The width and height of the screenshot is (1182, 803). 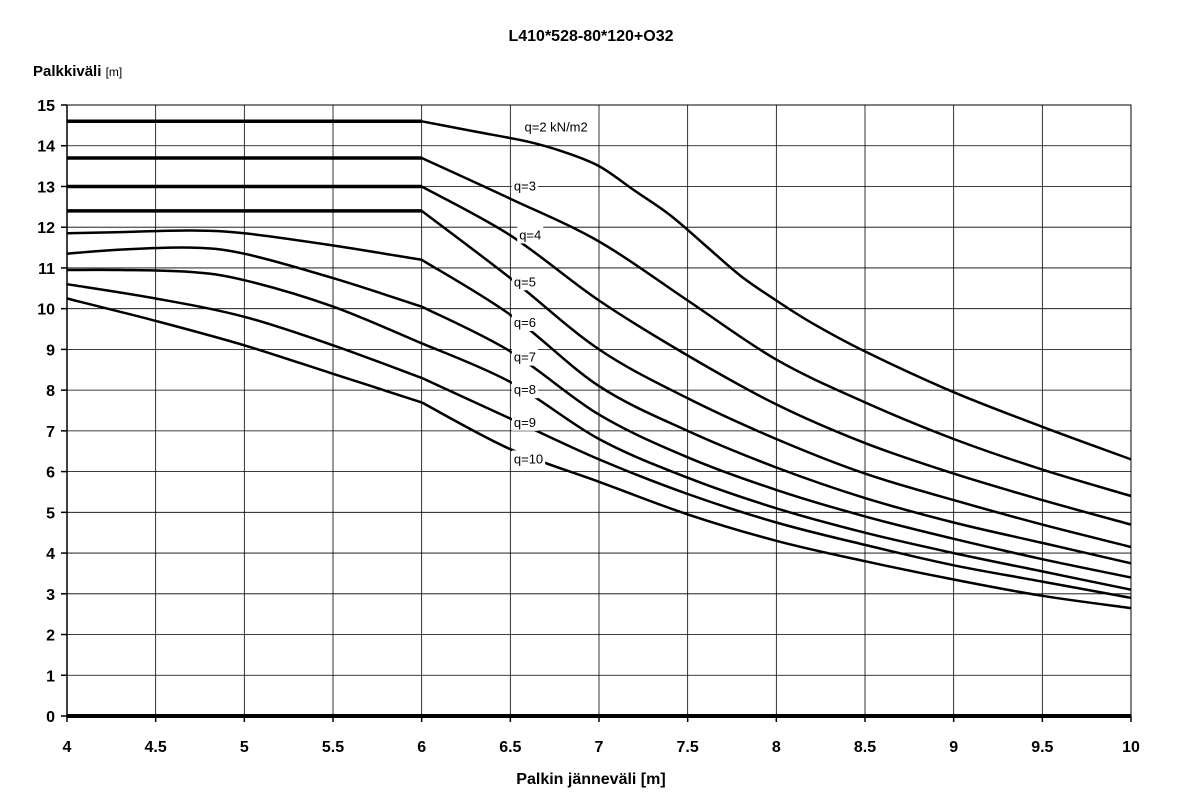 What do you see at coordinates (50, 473) in the screenshot?
I see `y-tick-label: 6` at bounding box center [50, 473].